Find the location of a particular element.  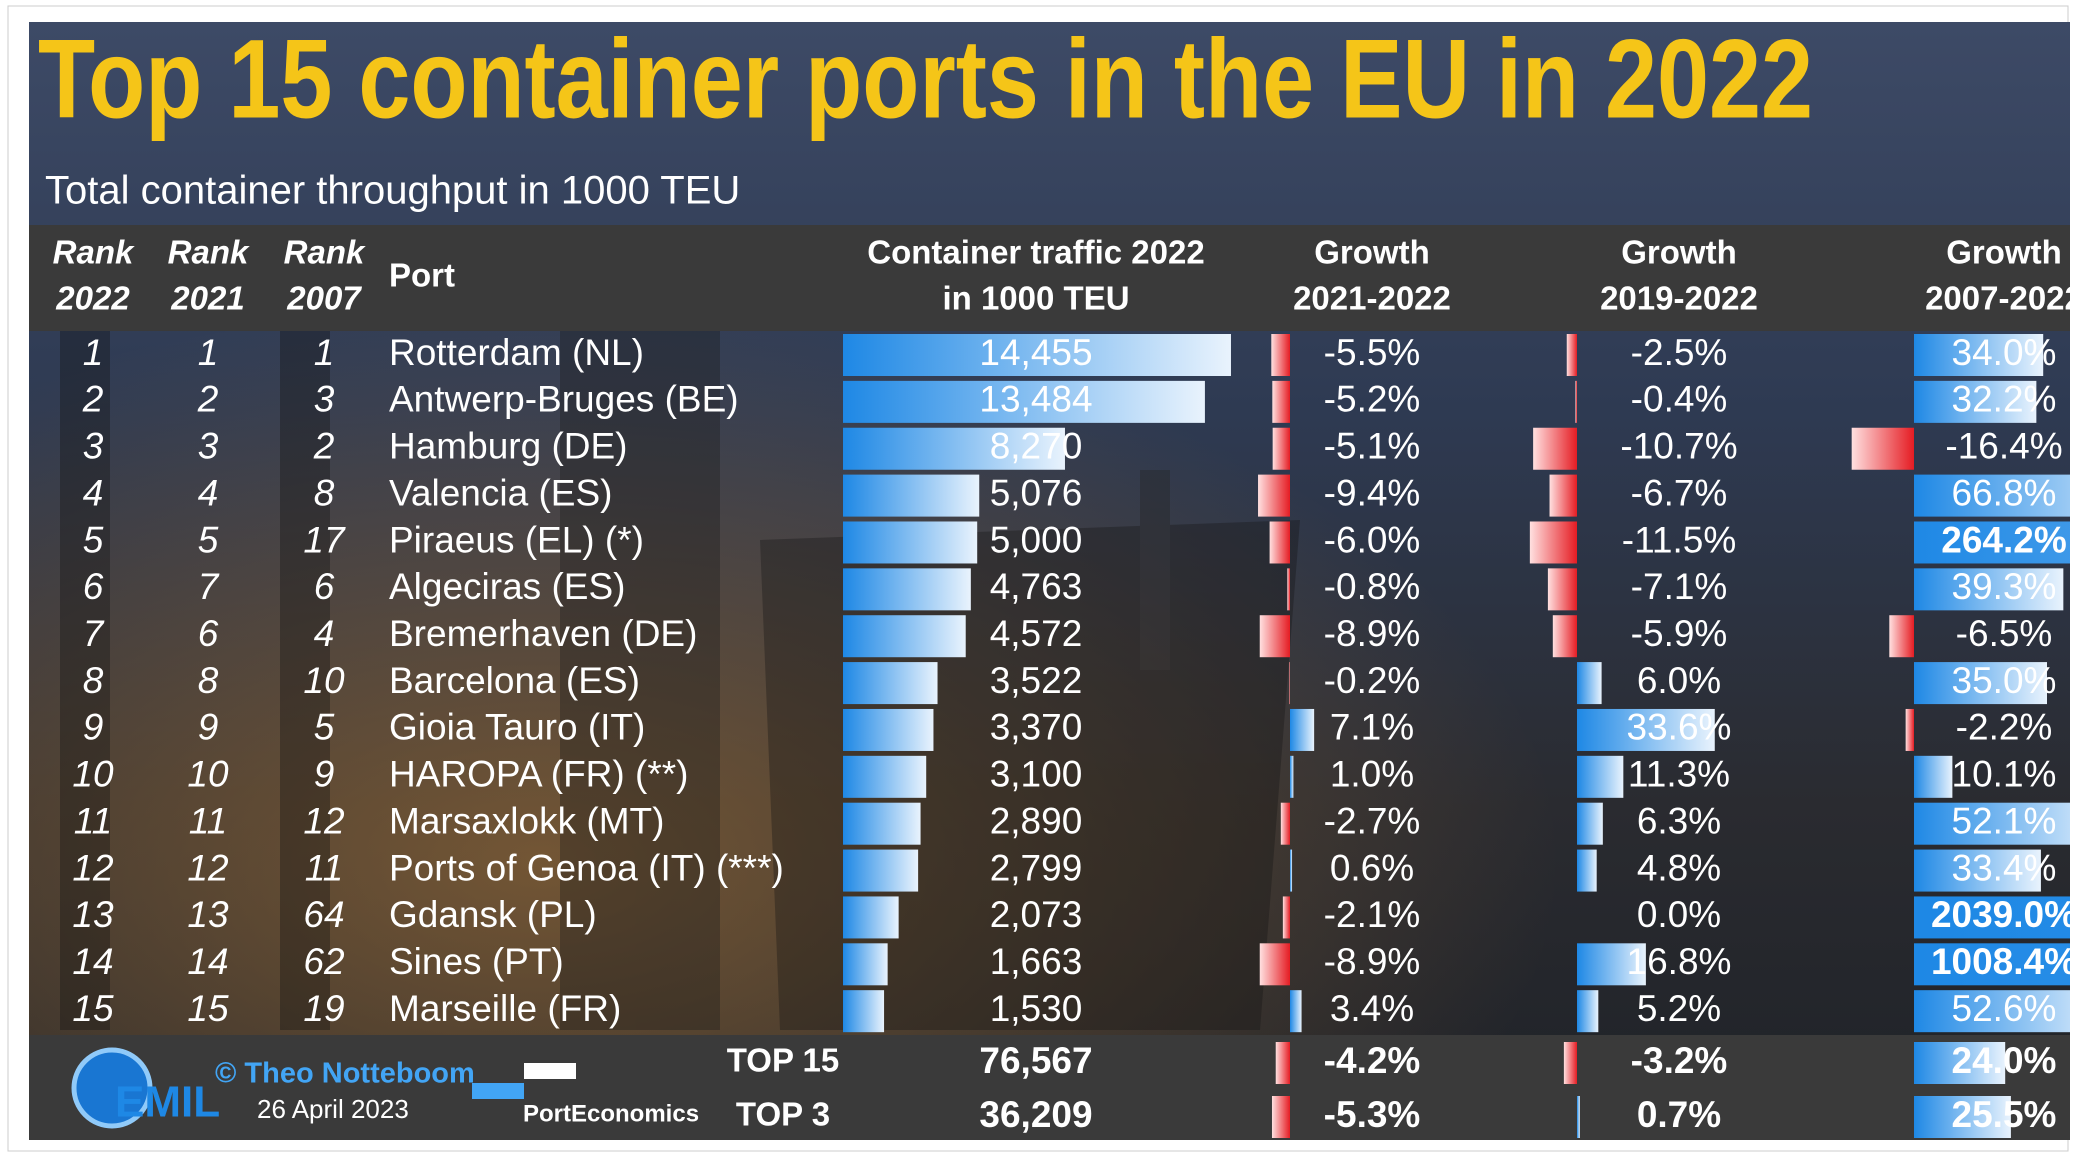

rank: 11 is located at coordinates (324, 867).